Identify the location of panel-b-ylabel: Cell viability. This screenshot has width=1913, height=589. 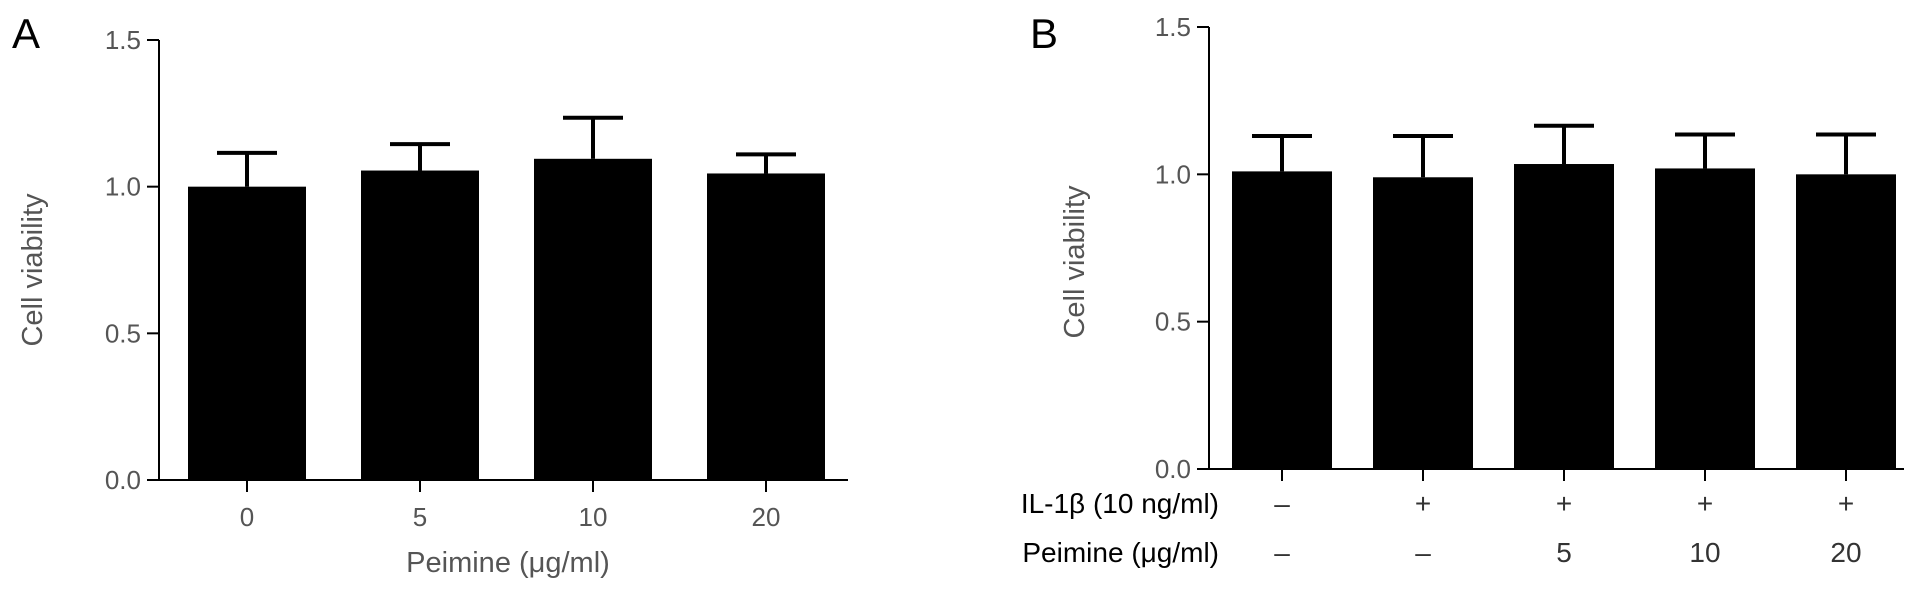
(1075, 262).